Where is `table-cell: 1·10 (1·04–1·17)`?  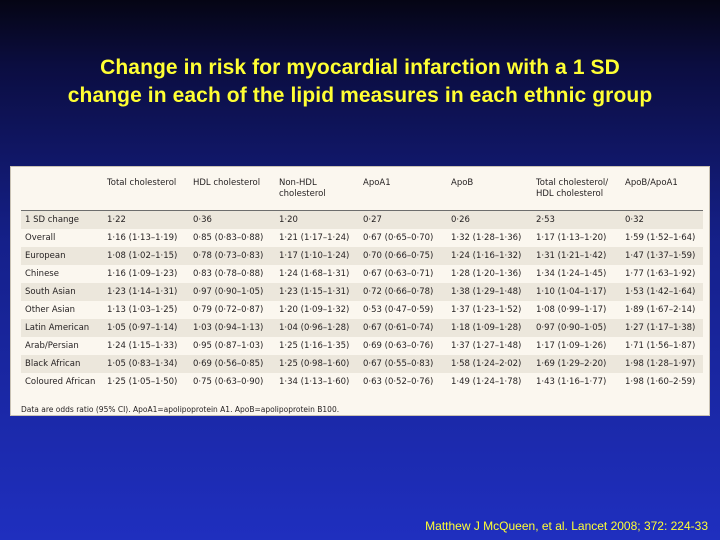 table-cell: 1·10 (1·04–1·17) is located at coordinates (578, 292).